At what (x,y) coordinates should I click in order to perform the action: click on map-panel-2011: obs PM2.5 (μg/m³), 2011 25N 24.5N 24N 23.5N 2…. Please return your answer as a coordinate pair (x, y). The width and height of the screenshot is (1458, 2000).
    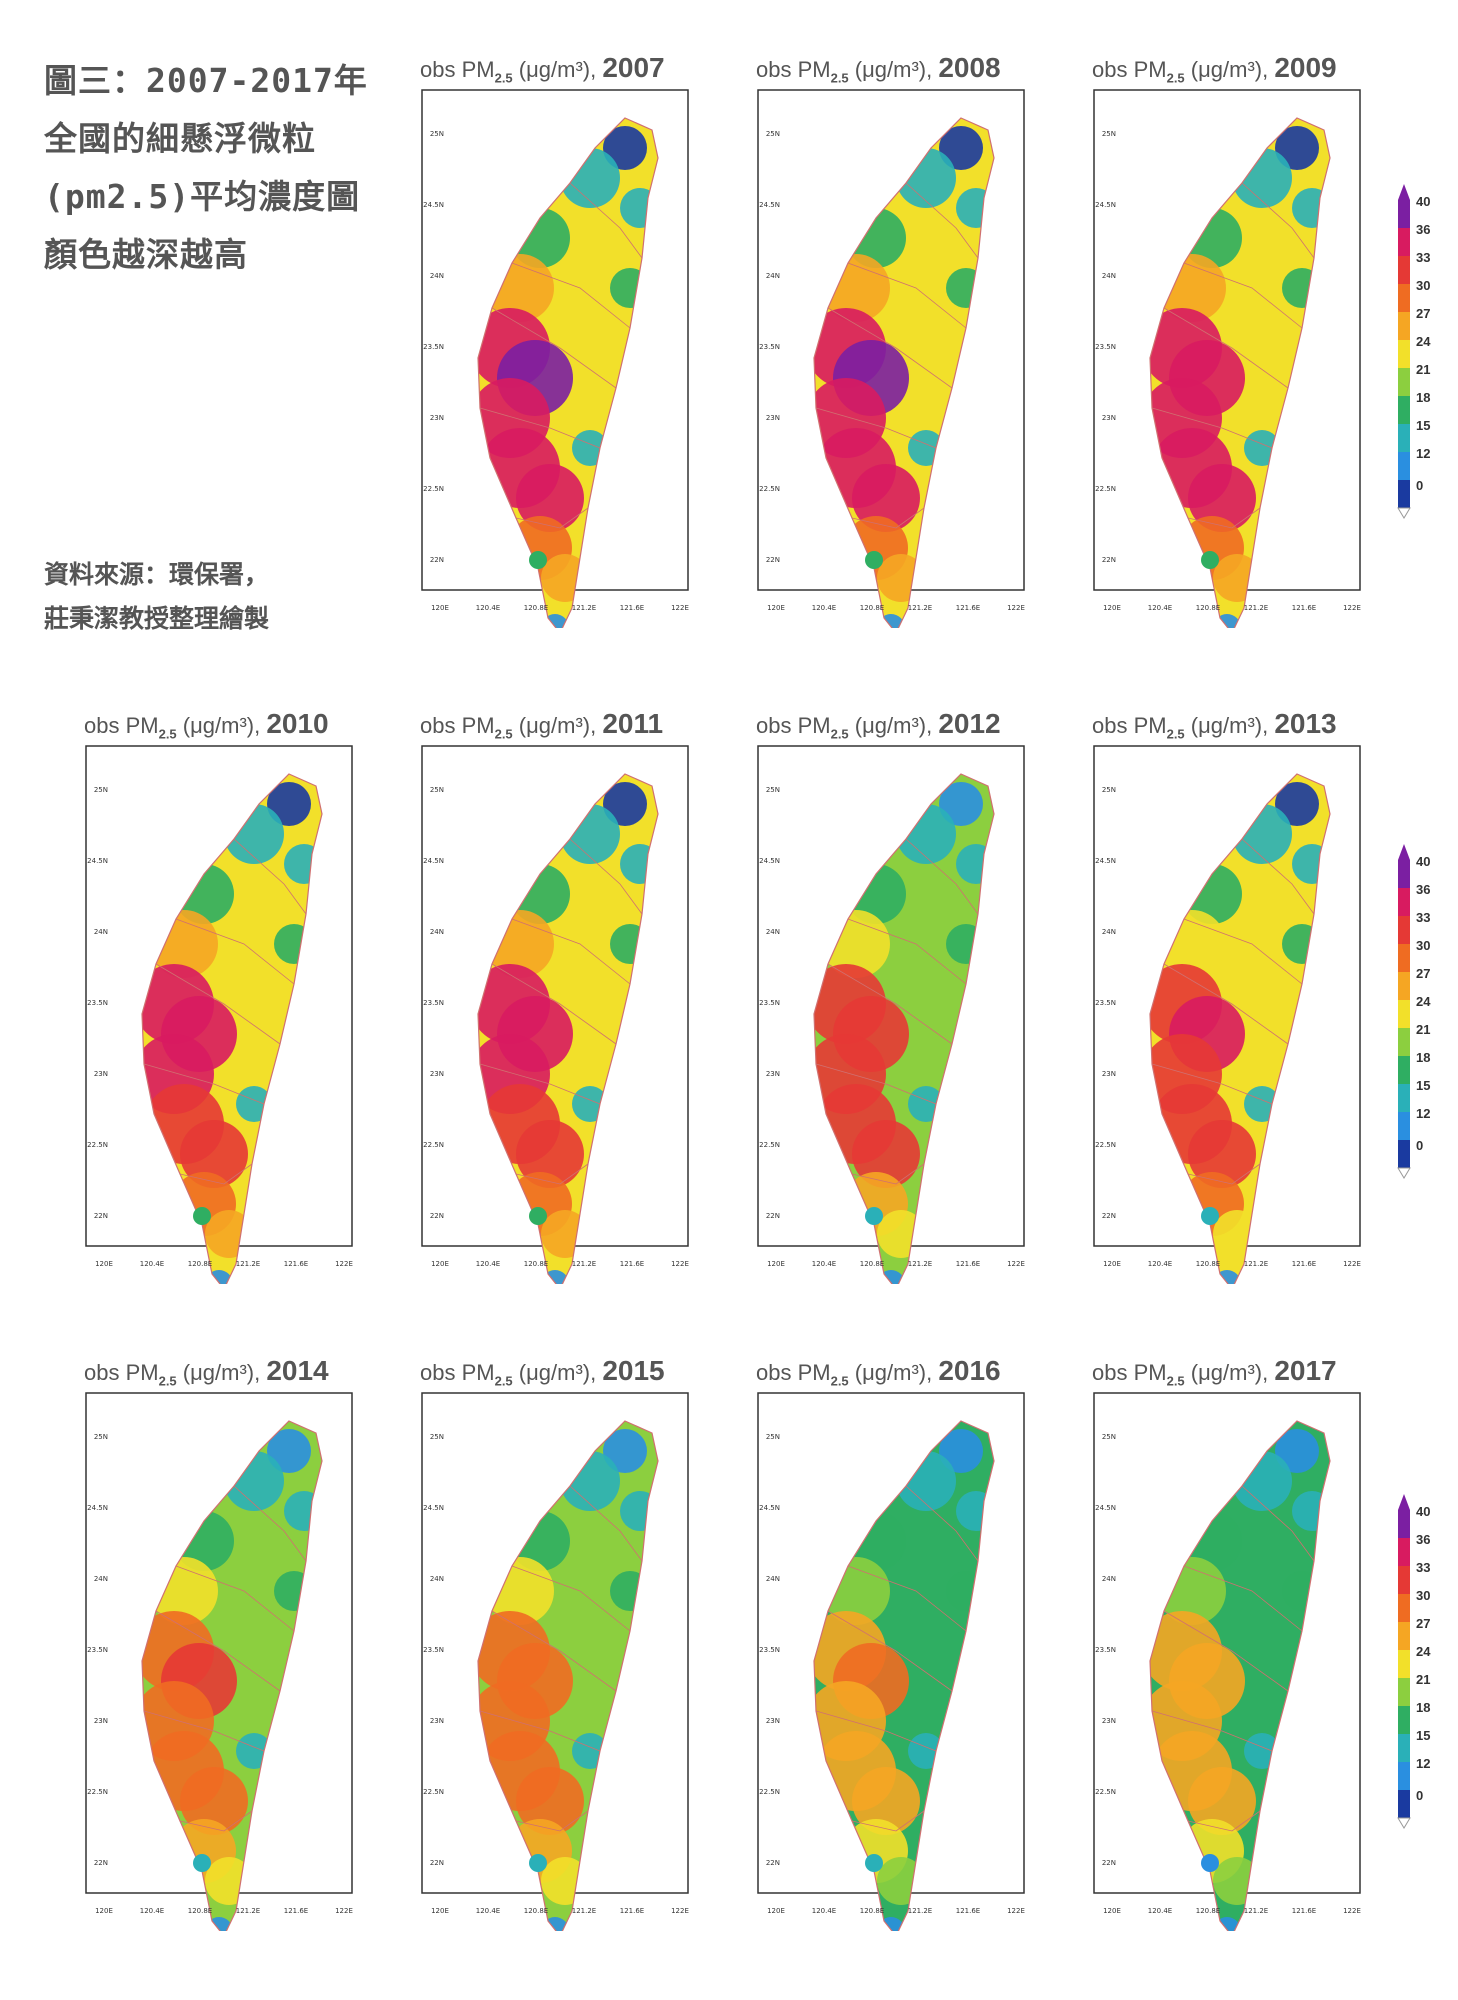
    Looking at the image, I should click on (556, 998).